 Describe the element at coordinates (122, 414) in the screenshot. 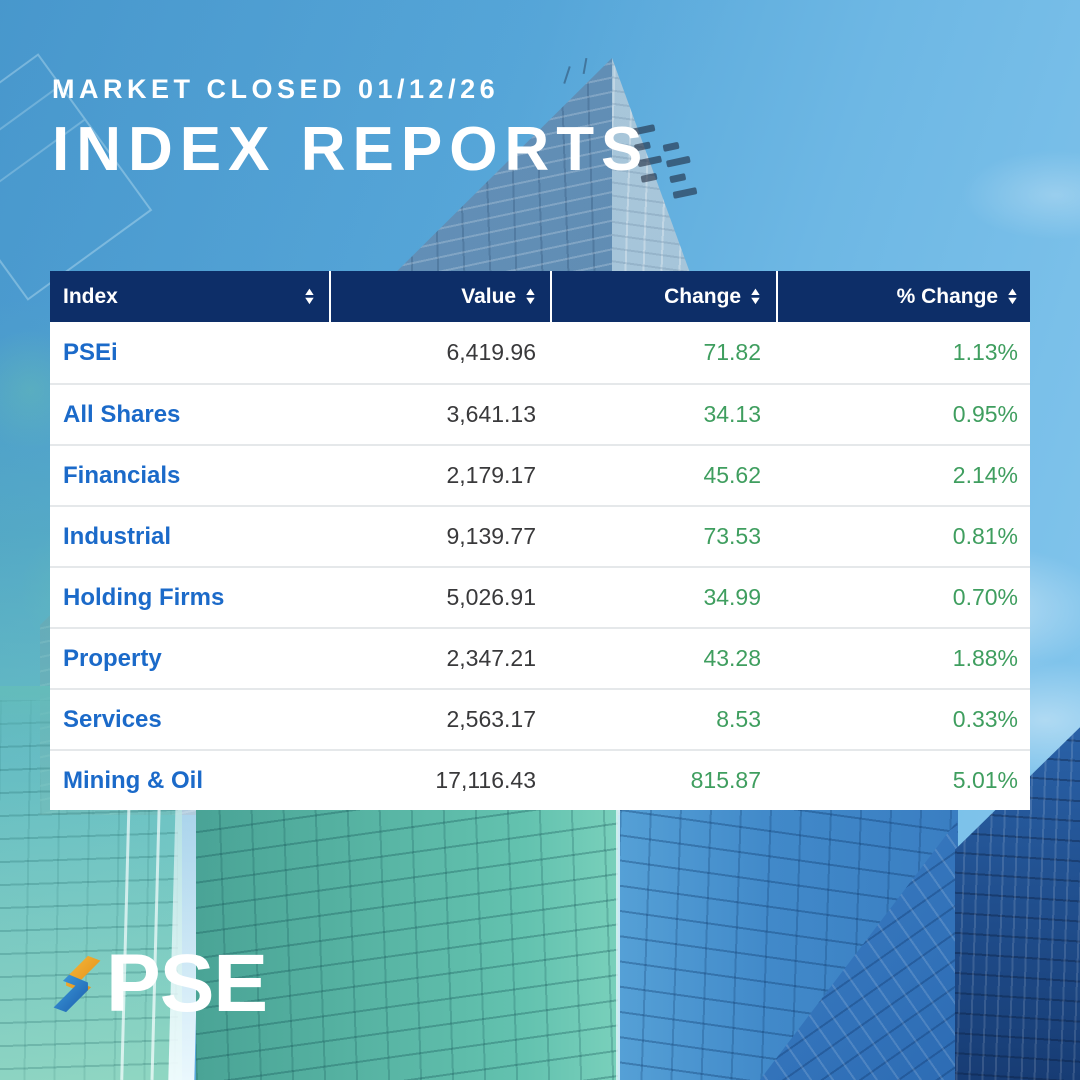

I see `index-name-link: All Shares` at that location.